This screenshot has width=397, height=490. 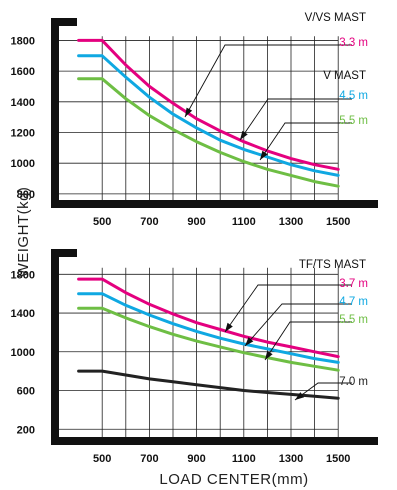 I want to click on y-tick-label: 200, so click(x=26, y=430).